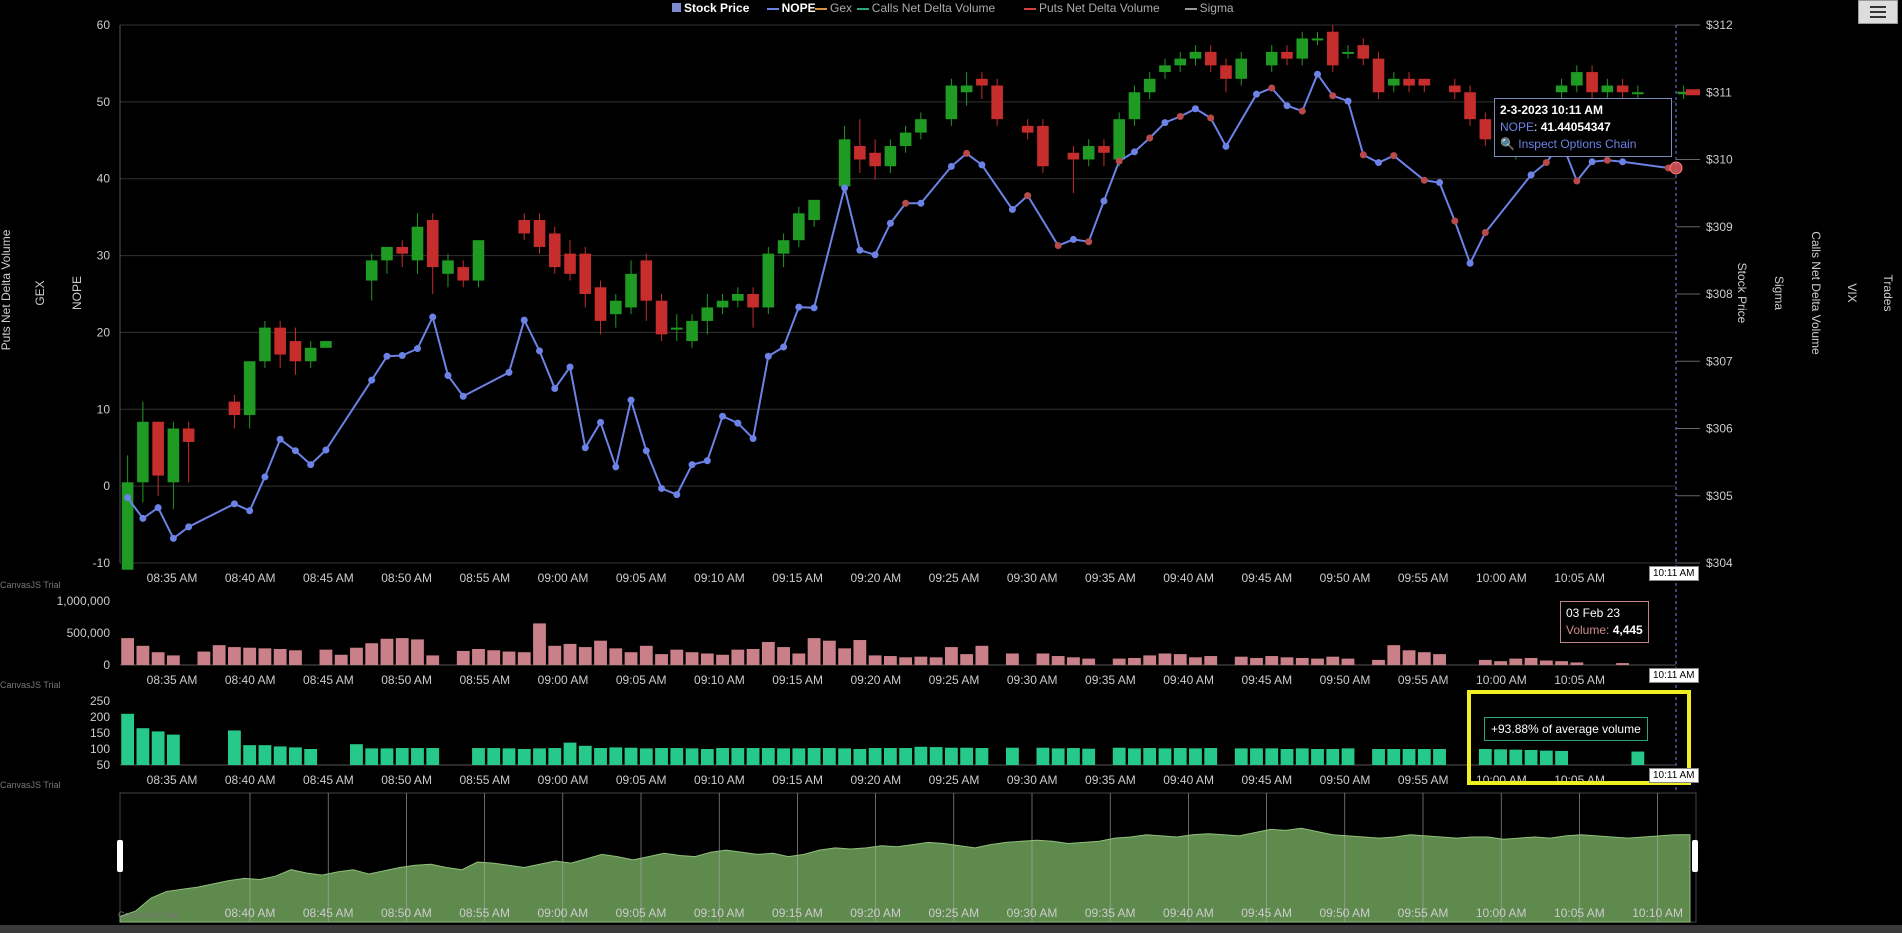 The image size is (1902, 933). Describe the element at coordinates (1501, 578) in the screenshot. I see `x-tick-label: 10:00 AM` at that location.